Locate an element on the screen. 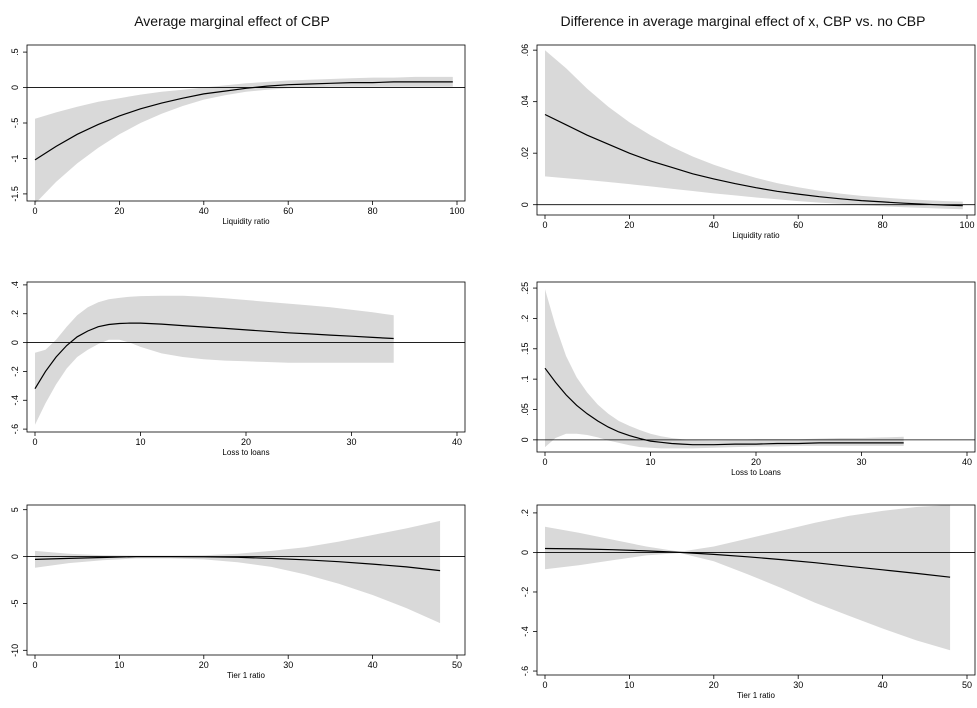 The width and height of the screenshot is (977, 708). y-tick-label: .25 is located at coordinates (525, 288).